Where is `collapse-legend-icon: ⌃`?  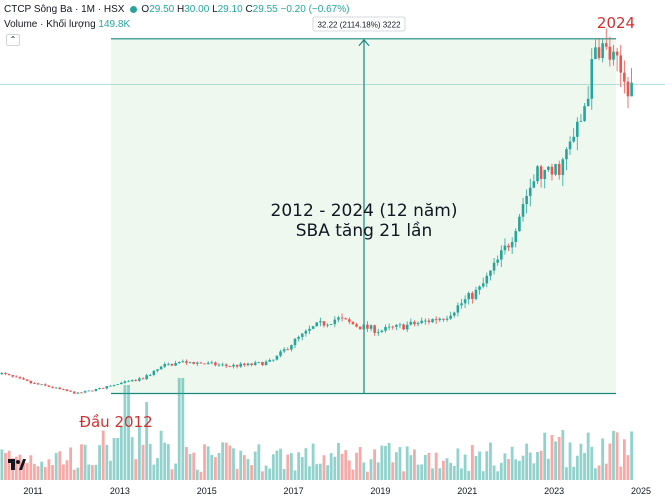
collapse-legend-icon: ⌃ is located at coordinates (13, 40).